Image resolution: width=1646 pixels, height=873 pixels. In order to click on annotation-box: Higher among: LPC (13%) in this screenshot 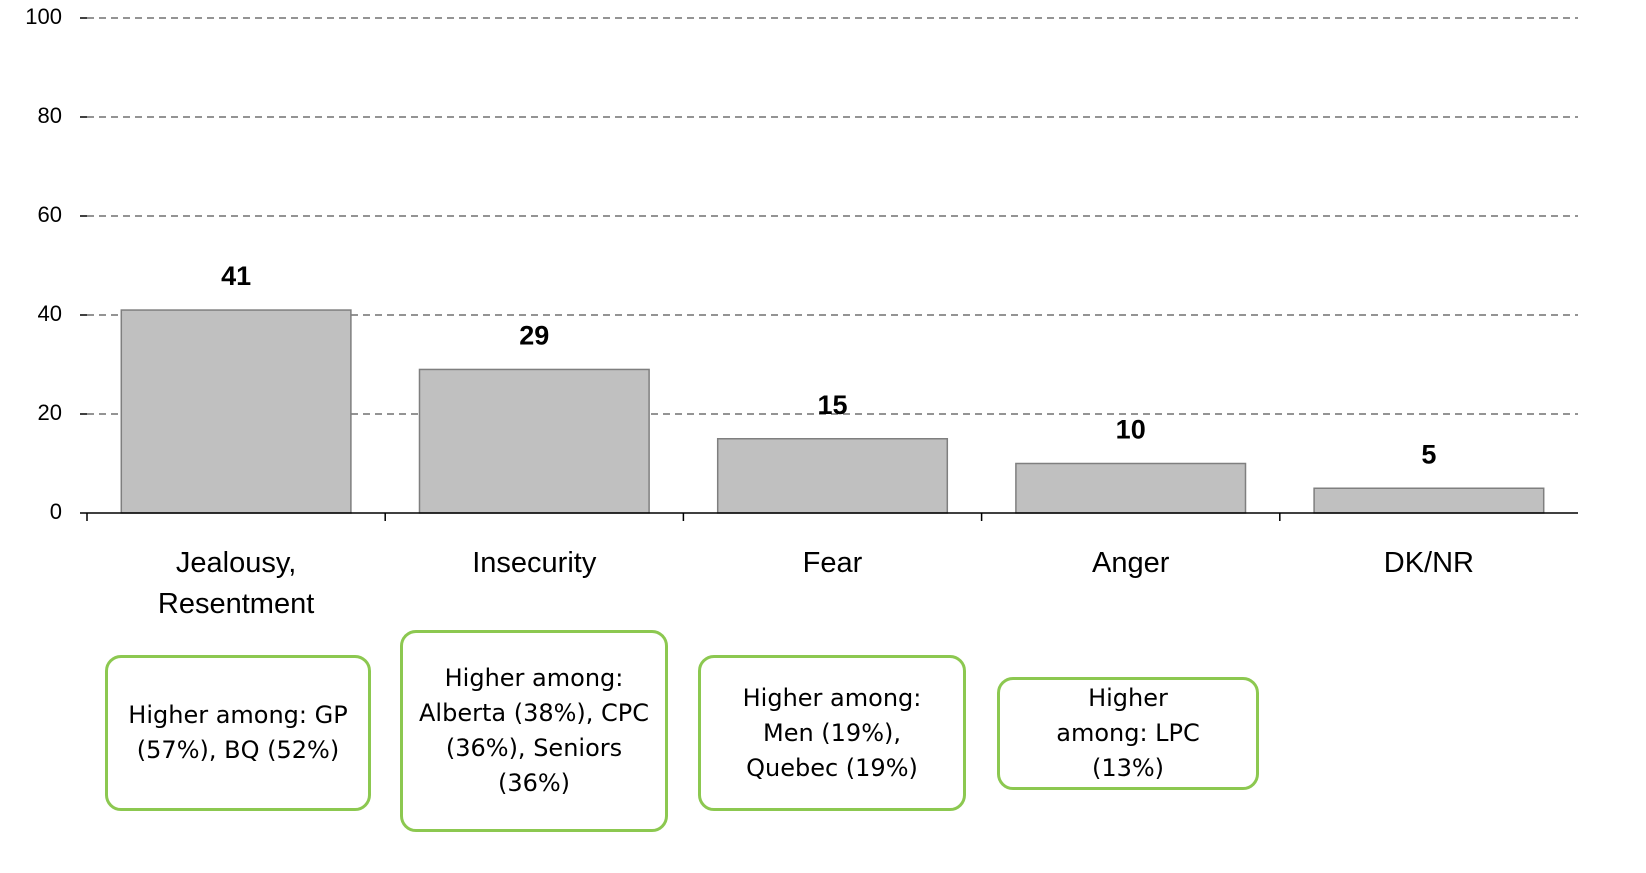, I will do `click(1128, 733)`.